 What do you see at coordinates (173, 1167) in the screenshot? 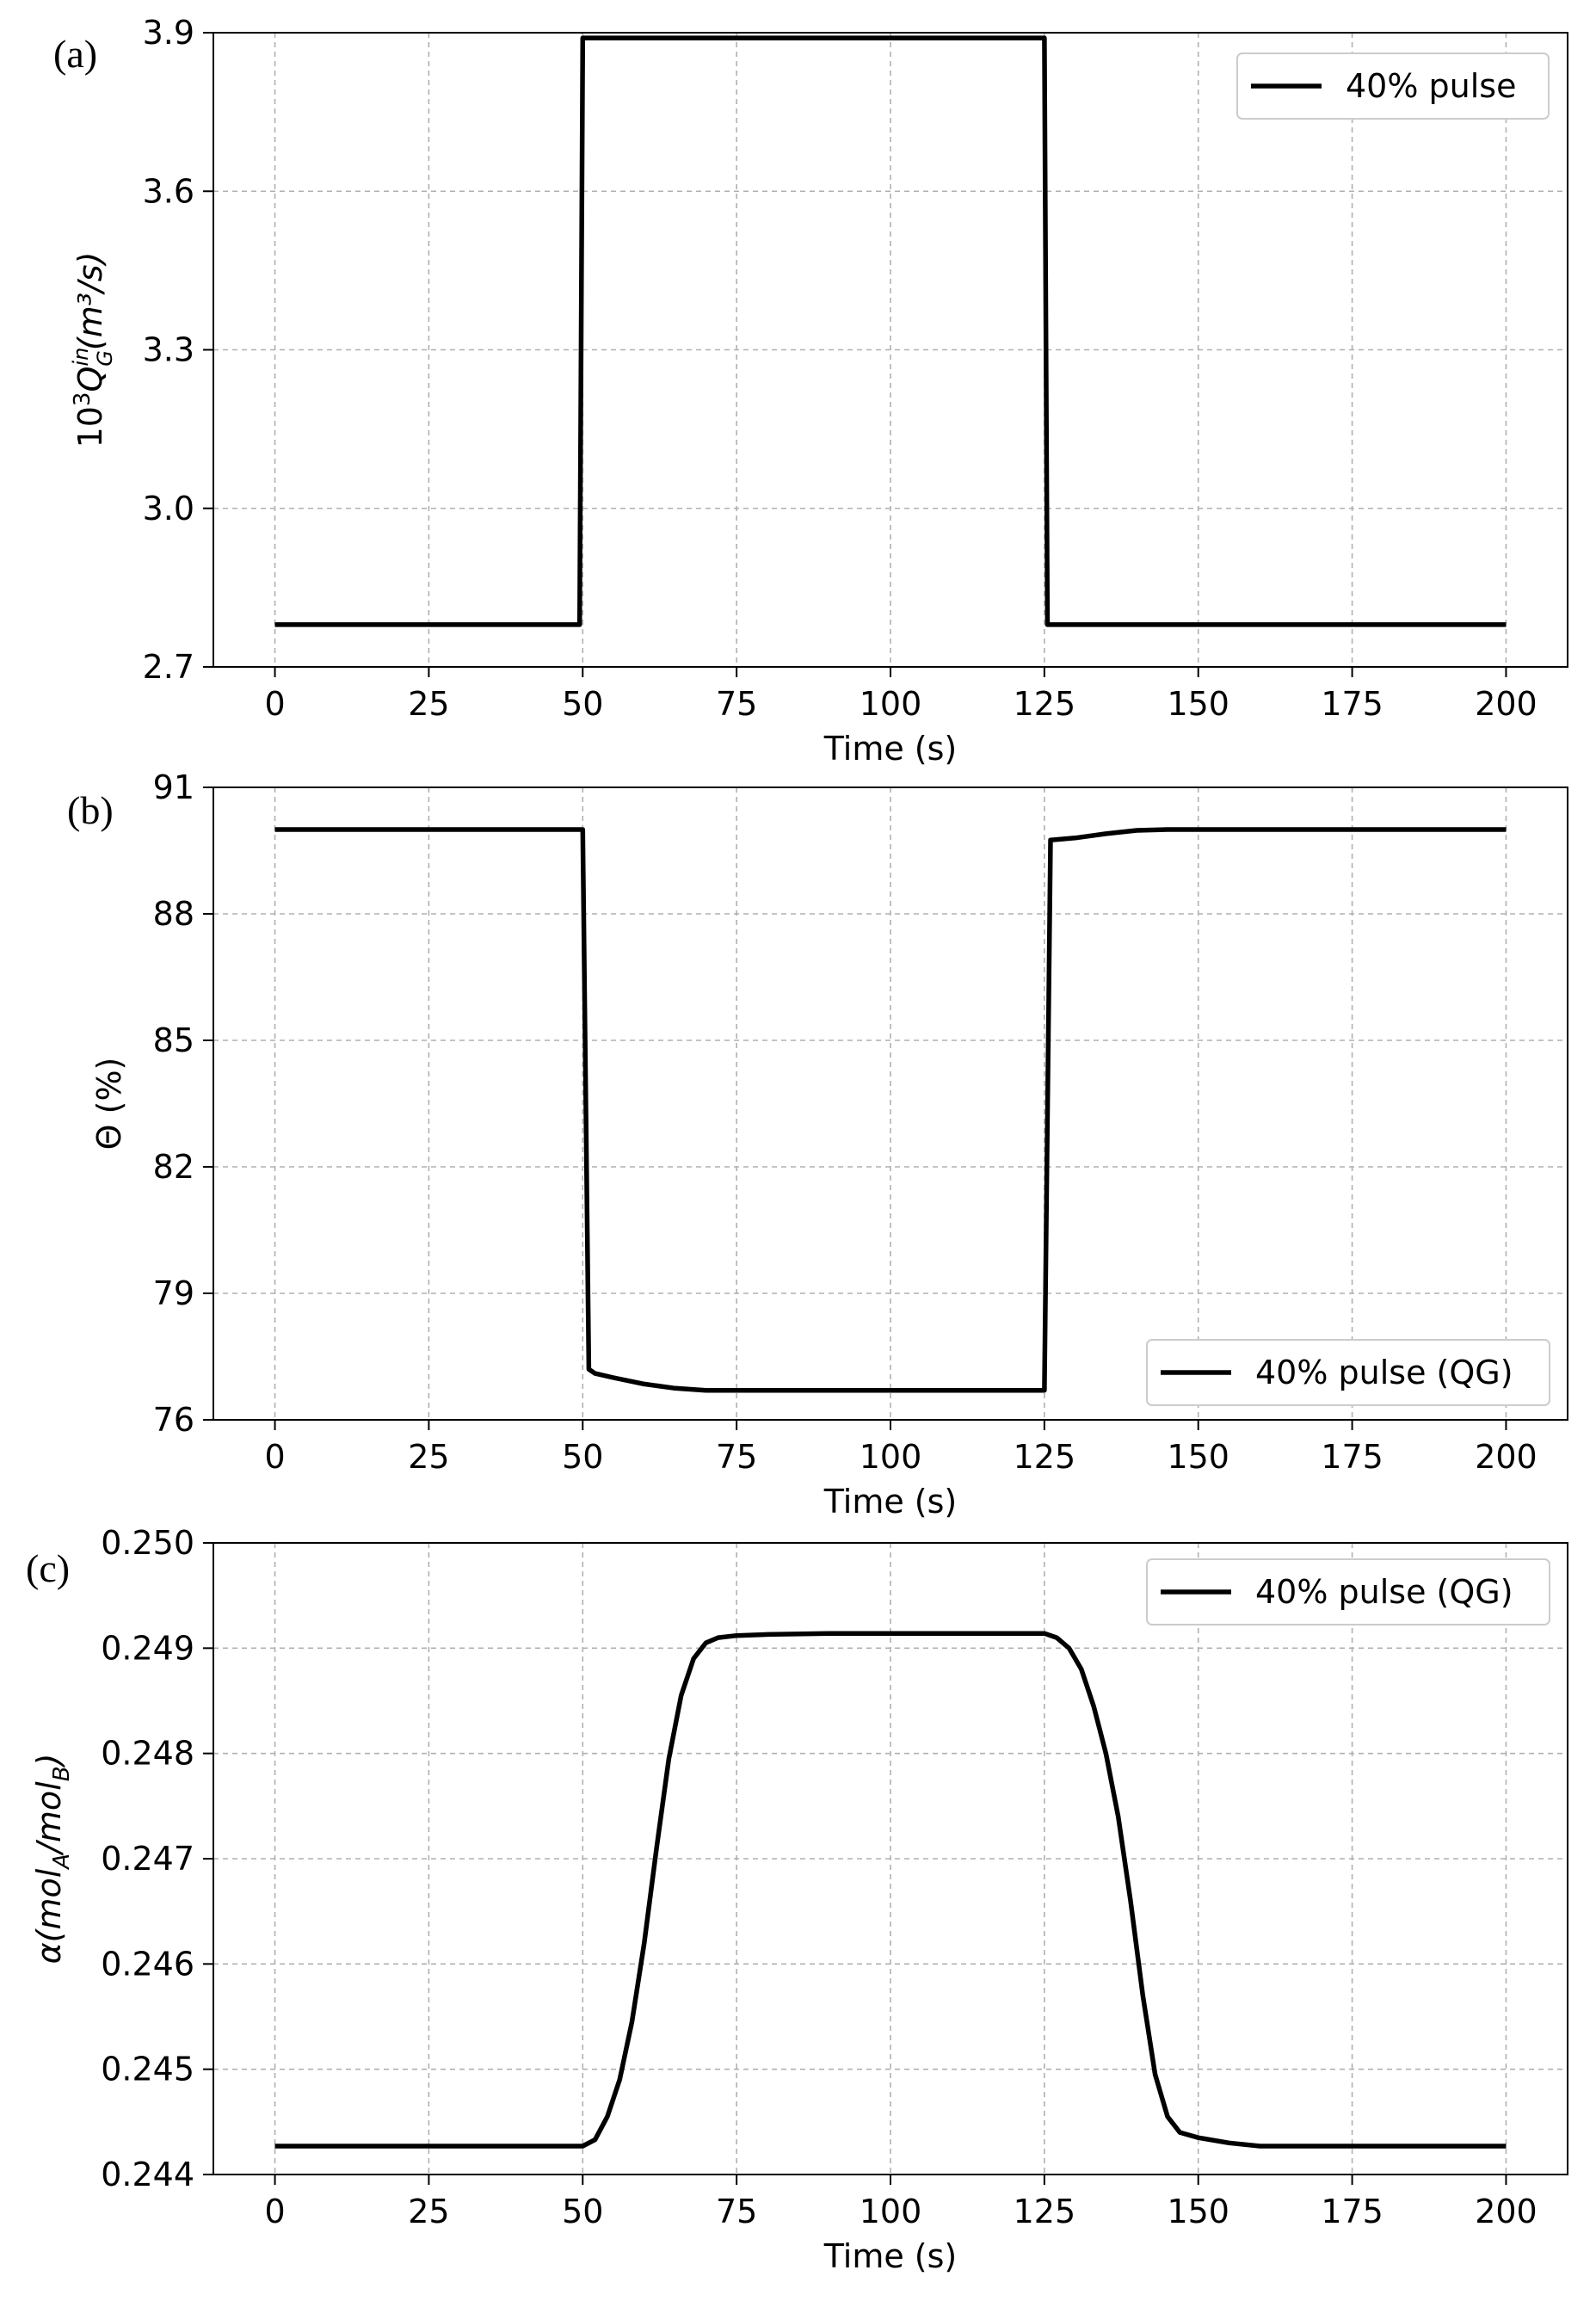
I see `y-tick-label: 82` at bounding box center [173, 1167].